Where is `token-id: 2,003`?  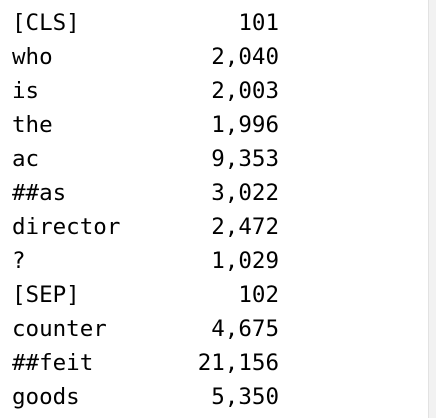 token-id: 2,003 is located at coordinates (245, 91).